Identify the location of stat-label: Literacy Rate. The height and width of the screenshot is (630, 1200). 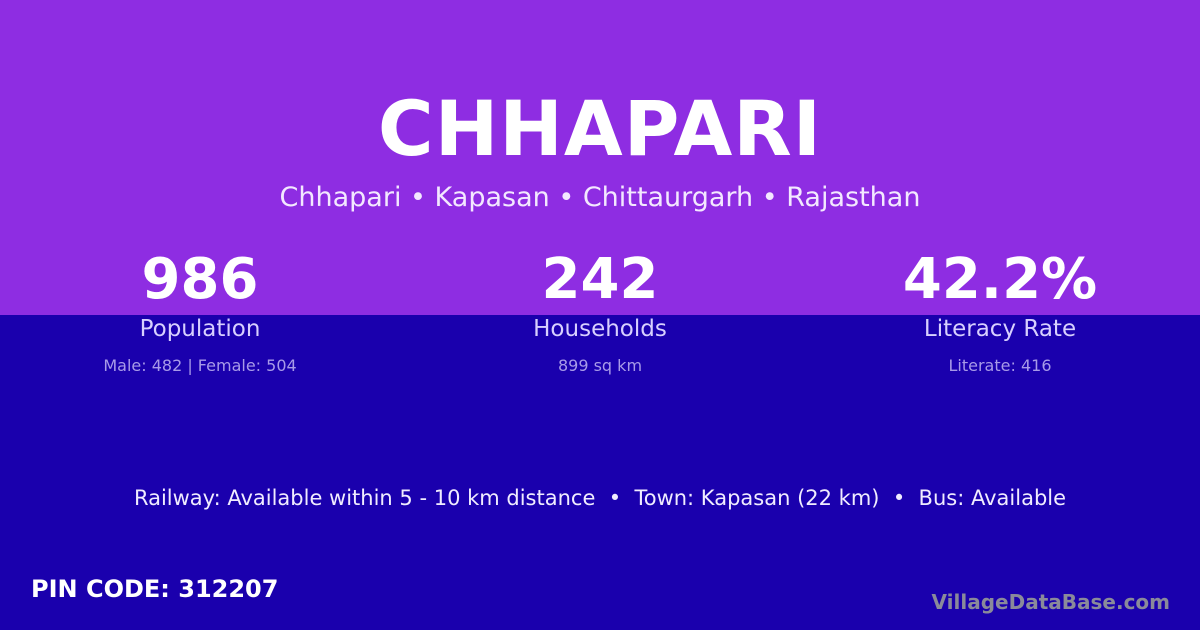
(1000, 329).